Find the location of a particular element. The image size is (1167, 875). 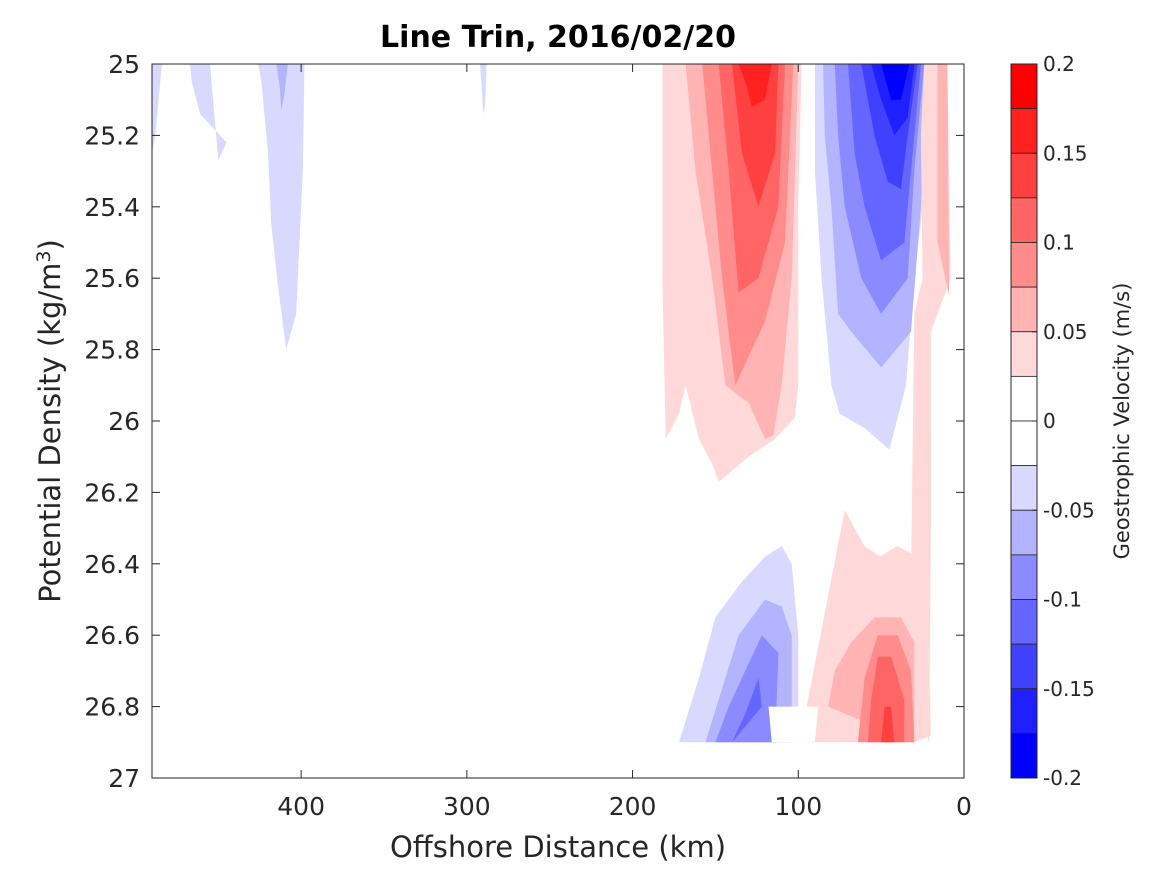

y-tick-label: 26.6 is located at coordinates (112, 635).